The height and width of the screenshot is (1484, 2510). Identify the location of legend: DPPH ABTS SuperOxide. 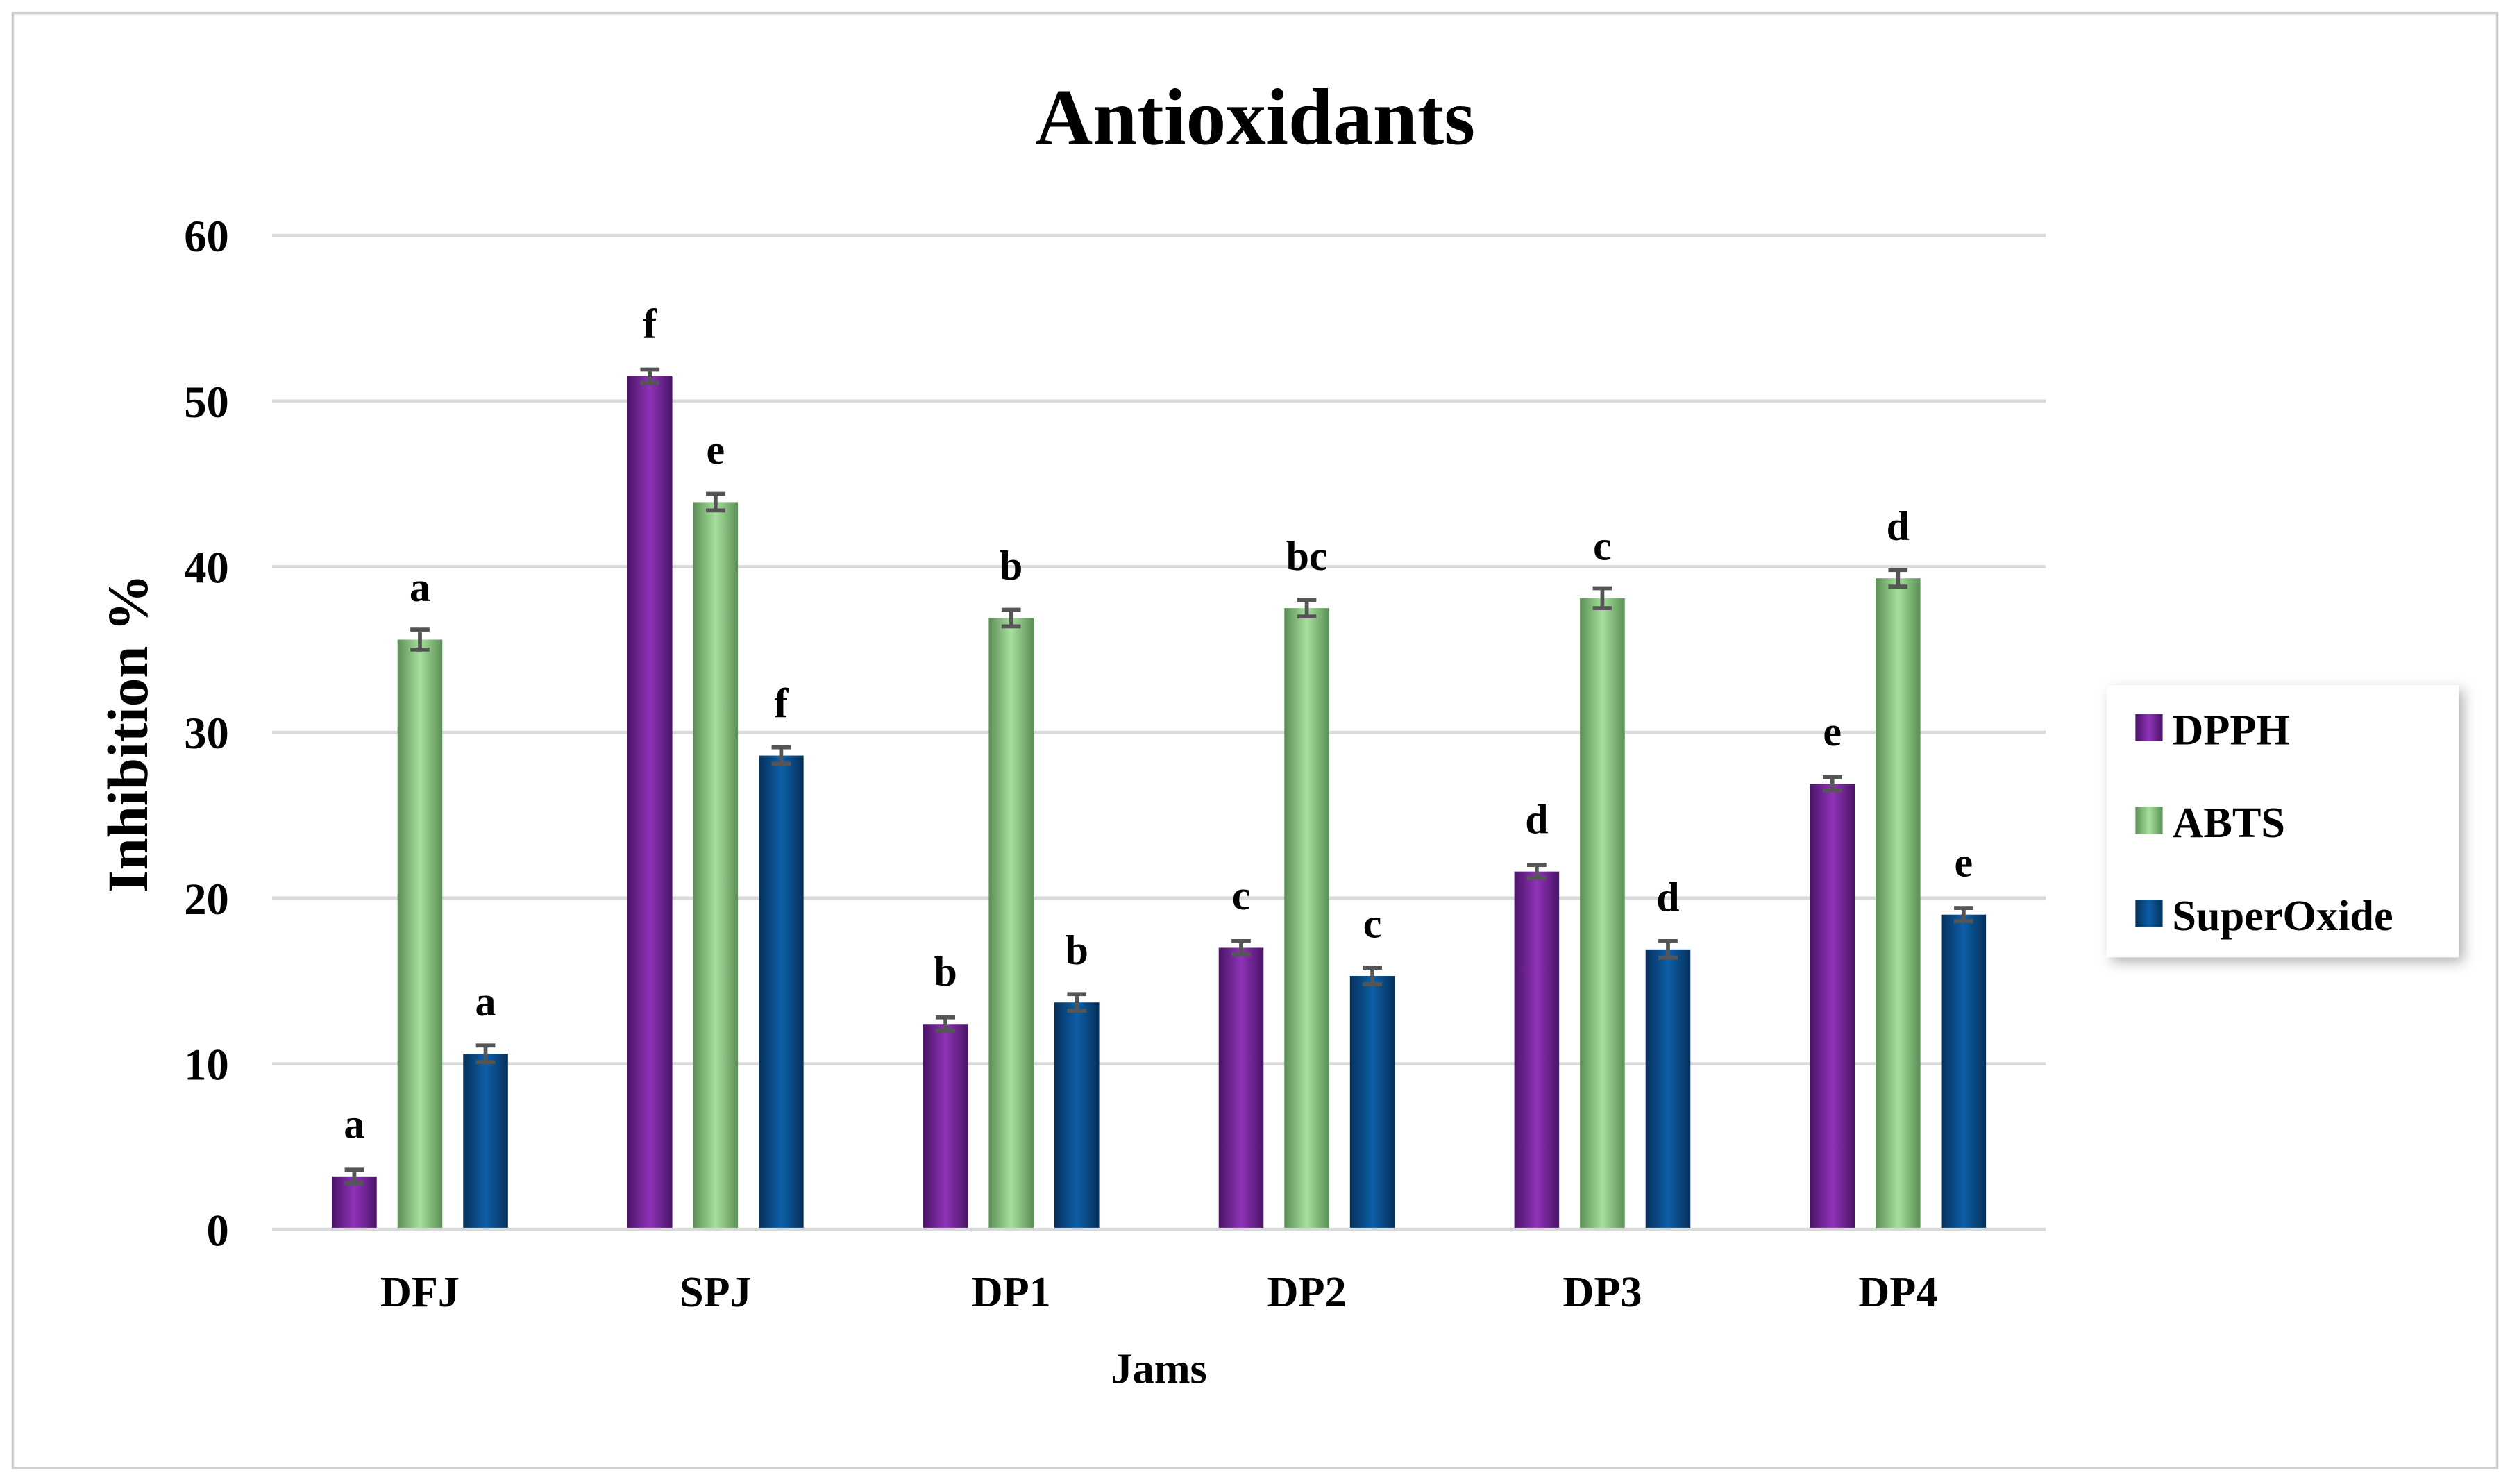
(2282, 822).